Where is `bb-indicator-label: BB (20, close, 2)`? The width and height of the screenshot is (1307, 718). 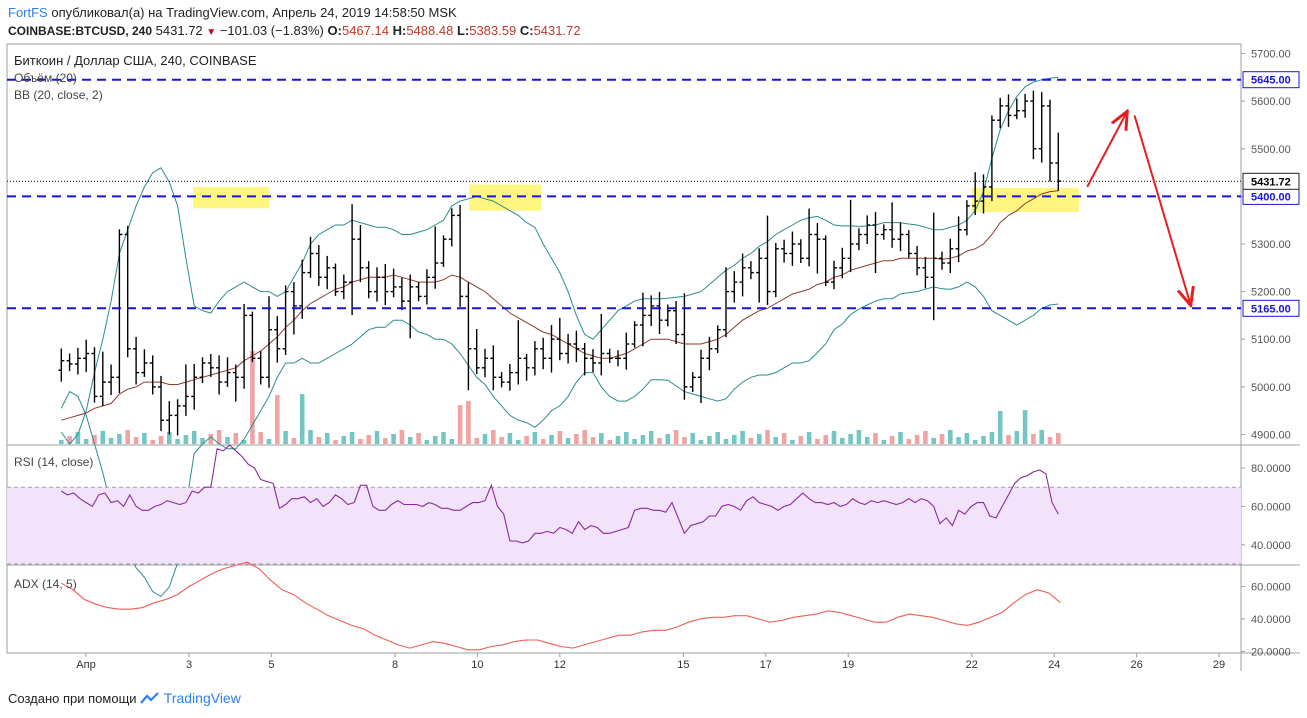 bb-indicator-label: BB (20, close, 2) is located at coordinates (58, 95).